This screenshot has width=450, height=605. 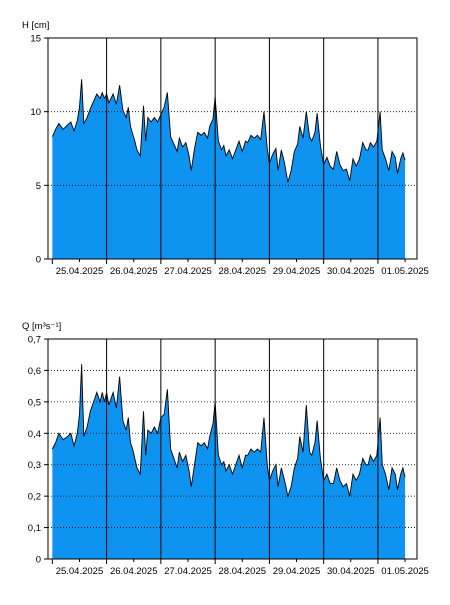 I want to click on y-tick-label: 0,3, so click(x=34, y=465).